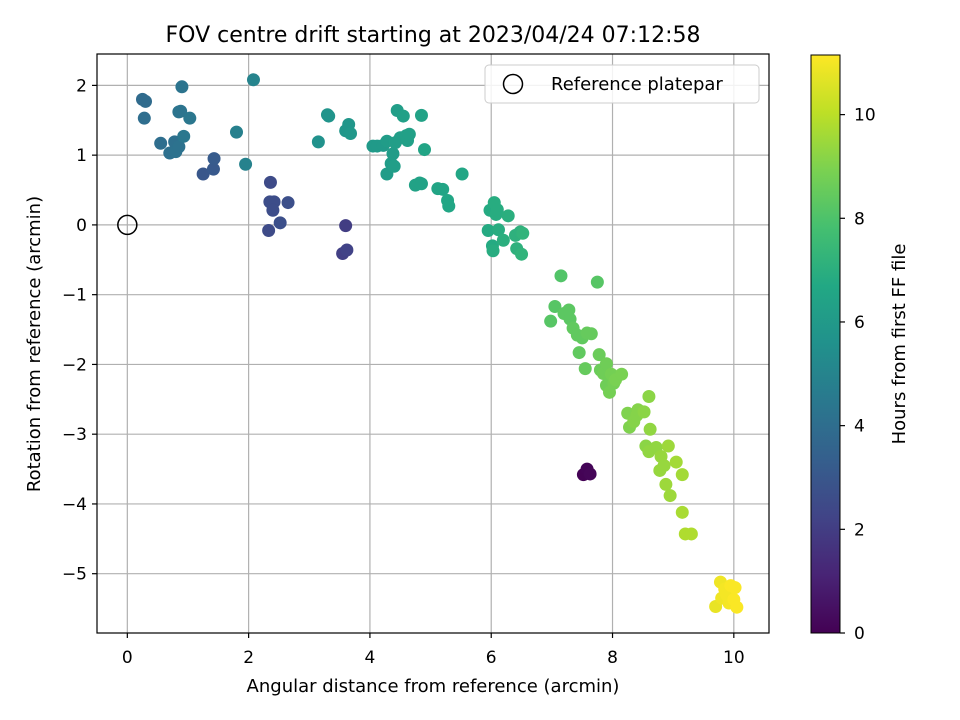  What do you see at coordinates (433, 650) in the screenshot?
I see `x-axis-ticks: 0 2 4 6 8 10` at bounding box center [433, 650].